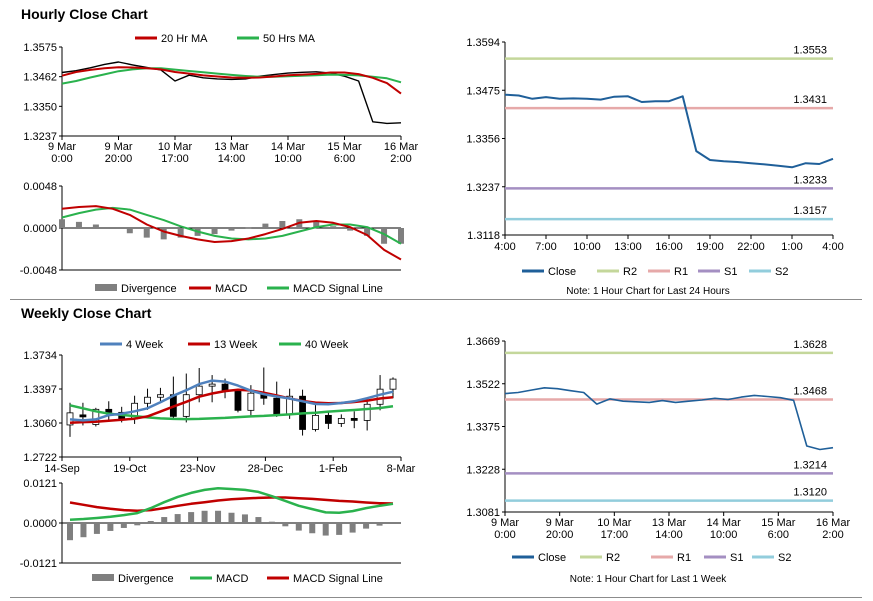 This screenshot has height=601, width=873. What do you see at coordinates (232, 159) in the screenshot?
I see `hourly-price-x-tick-label: 14:00` at bounding box center [232, 159].